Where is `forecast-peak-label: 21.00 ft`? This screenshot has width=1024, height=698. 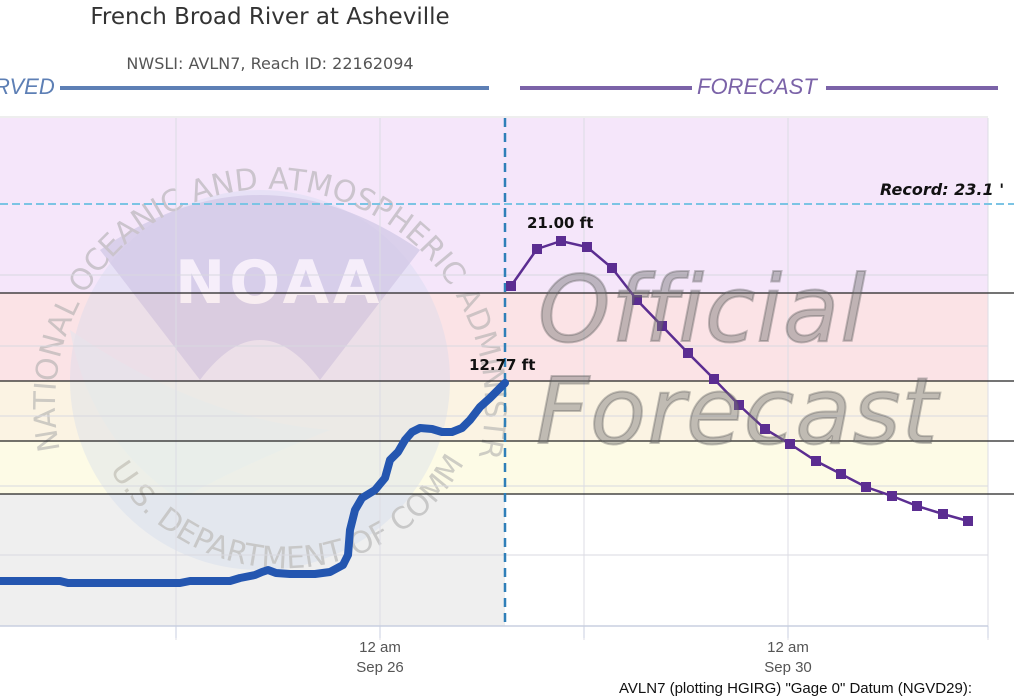
forecast-peak-label: 21.00 ft is located at coordinates (560, 223).